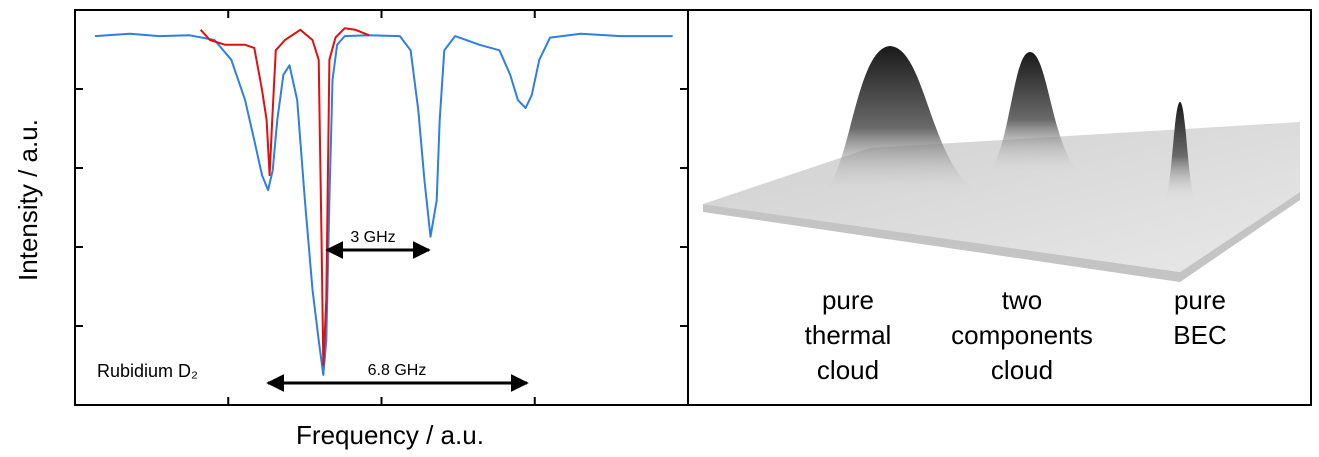 The width and height of the screenshot is (1319, 457). I want to click on legend-label: Rubidium D₂, so click(147, 371).